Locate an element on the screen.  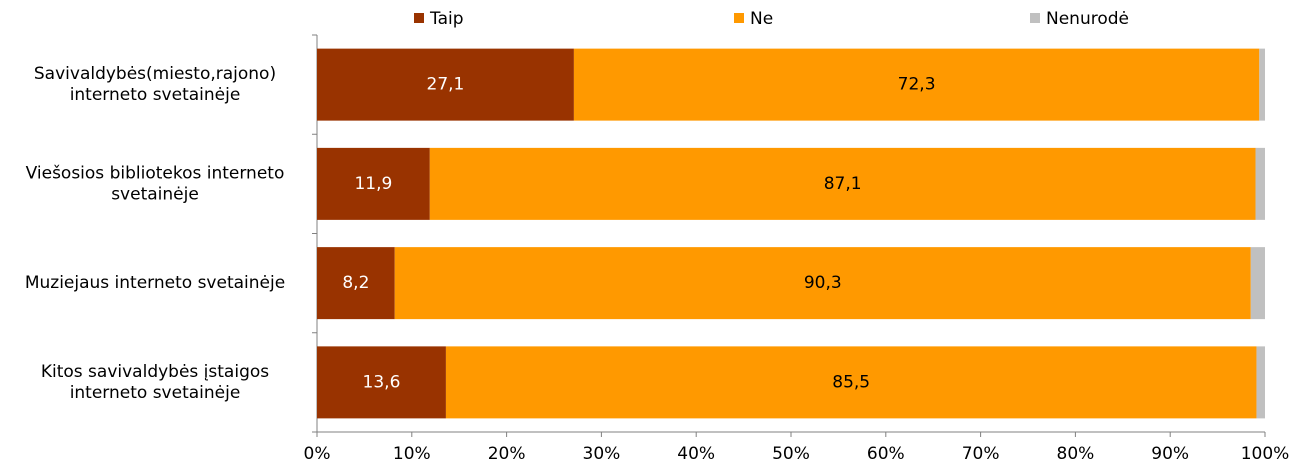
data-label: 85,5 is located at coordinates (851, 382).